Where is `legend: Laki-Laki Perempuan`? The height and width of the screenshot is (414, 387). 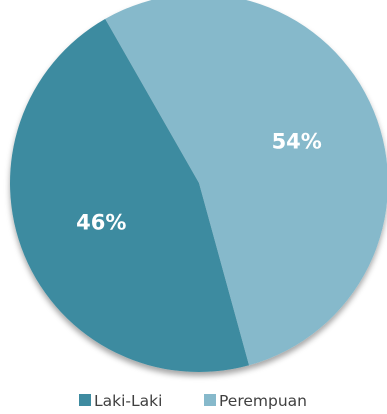 legend: Laki-Laki Perempuan is located at coordinates (193, 401).